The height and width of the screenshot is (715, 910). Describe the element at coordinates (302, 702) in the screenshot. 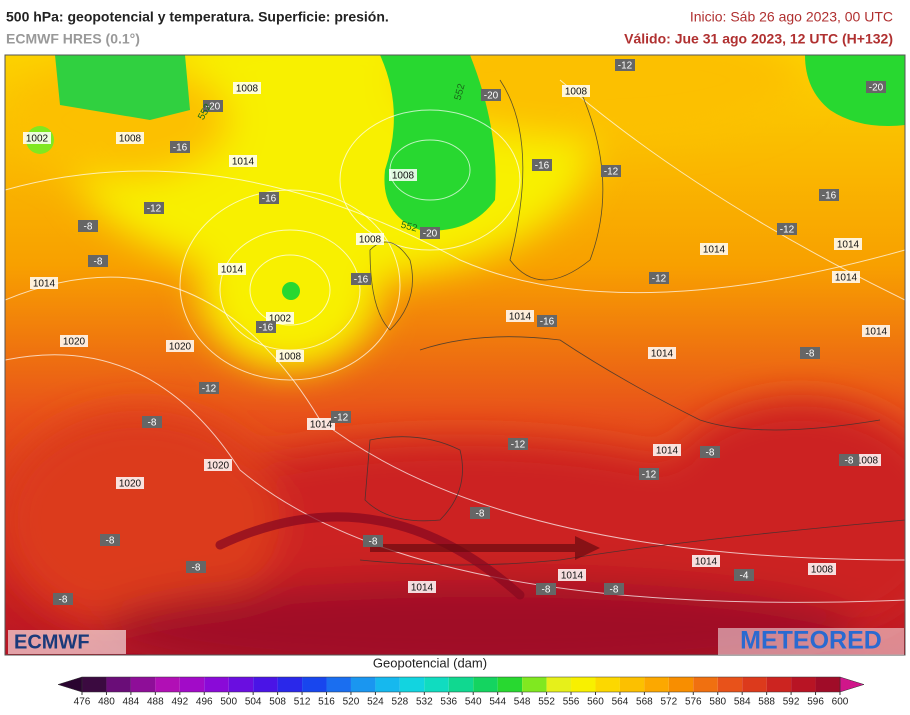

I see `colorbar-tick-label: 512` at that location.